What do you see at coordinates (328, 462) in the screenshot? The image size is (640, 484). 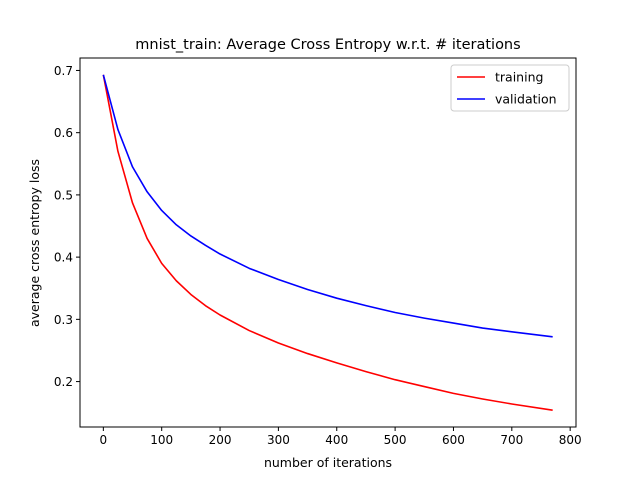 I see `x-axis-label: number of iterations` at bounding box center [328, 462].